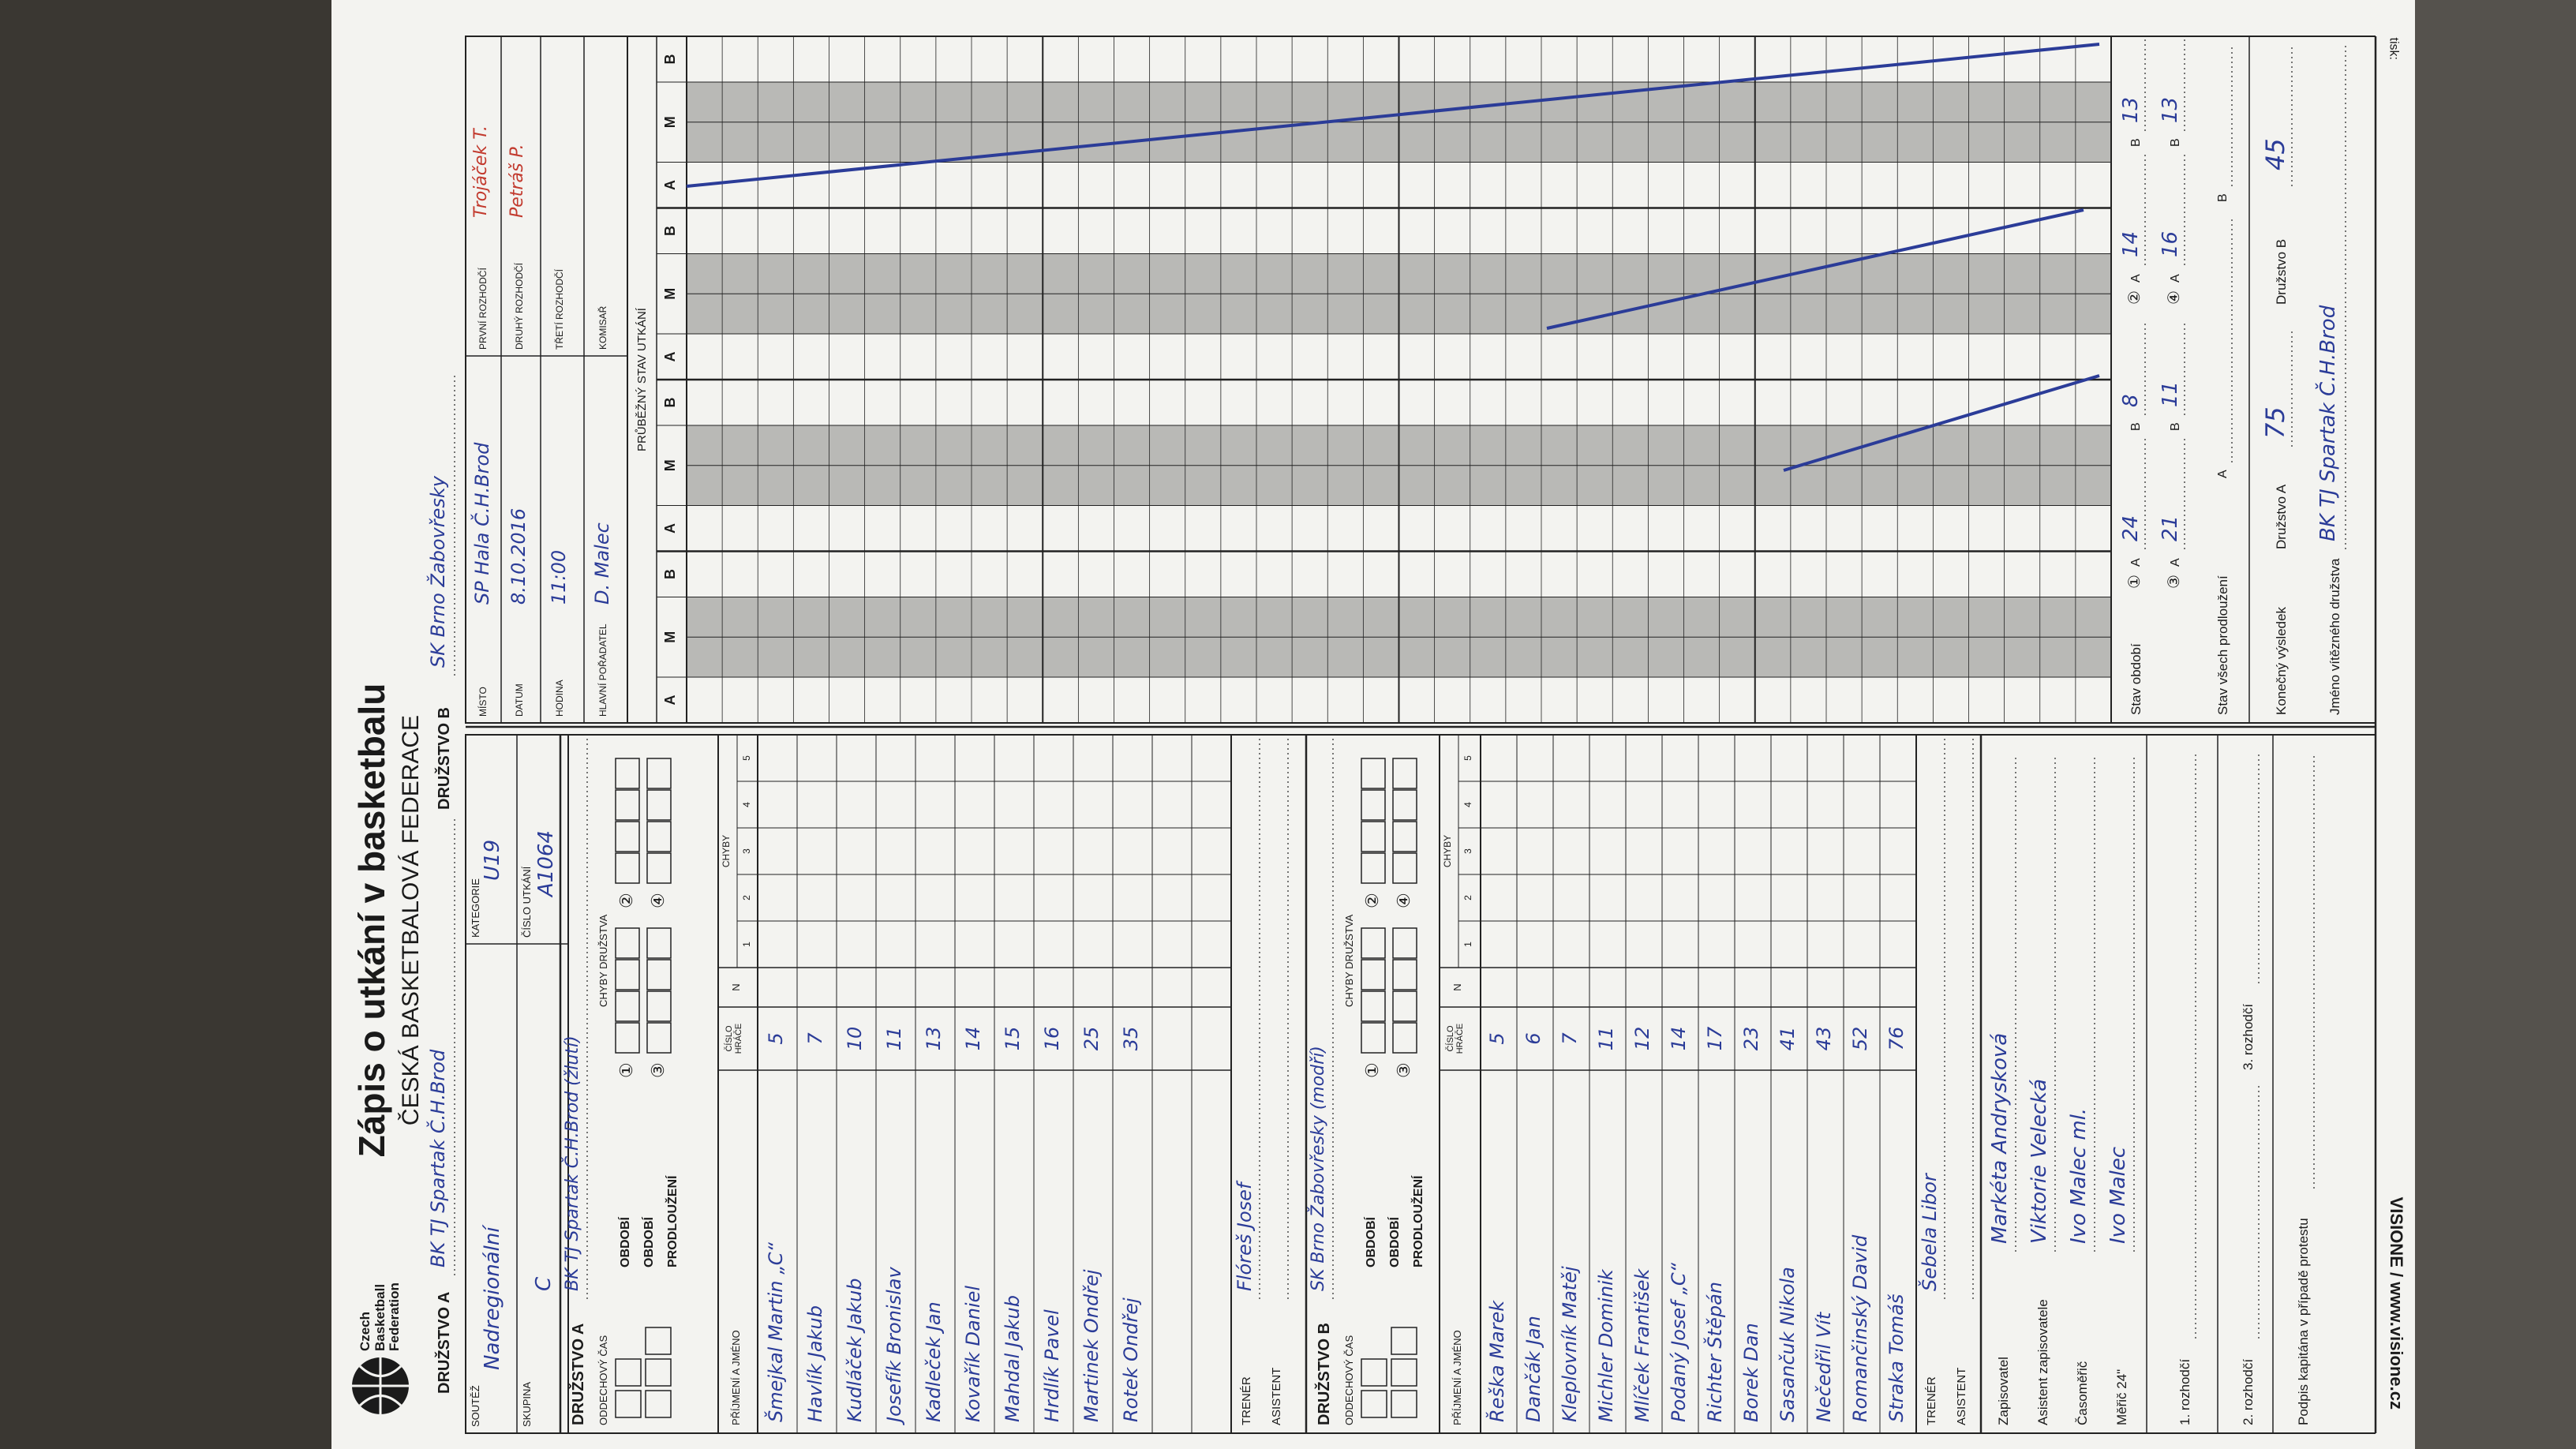 This screenshot has height=1449, width=2576. I want to click on label: 1. rozhodčí, so click(2184, 1391).